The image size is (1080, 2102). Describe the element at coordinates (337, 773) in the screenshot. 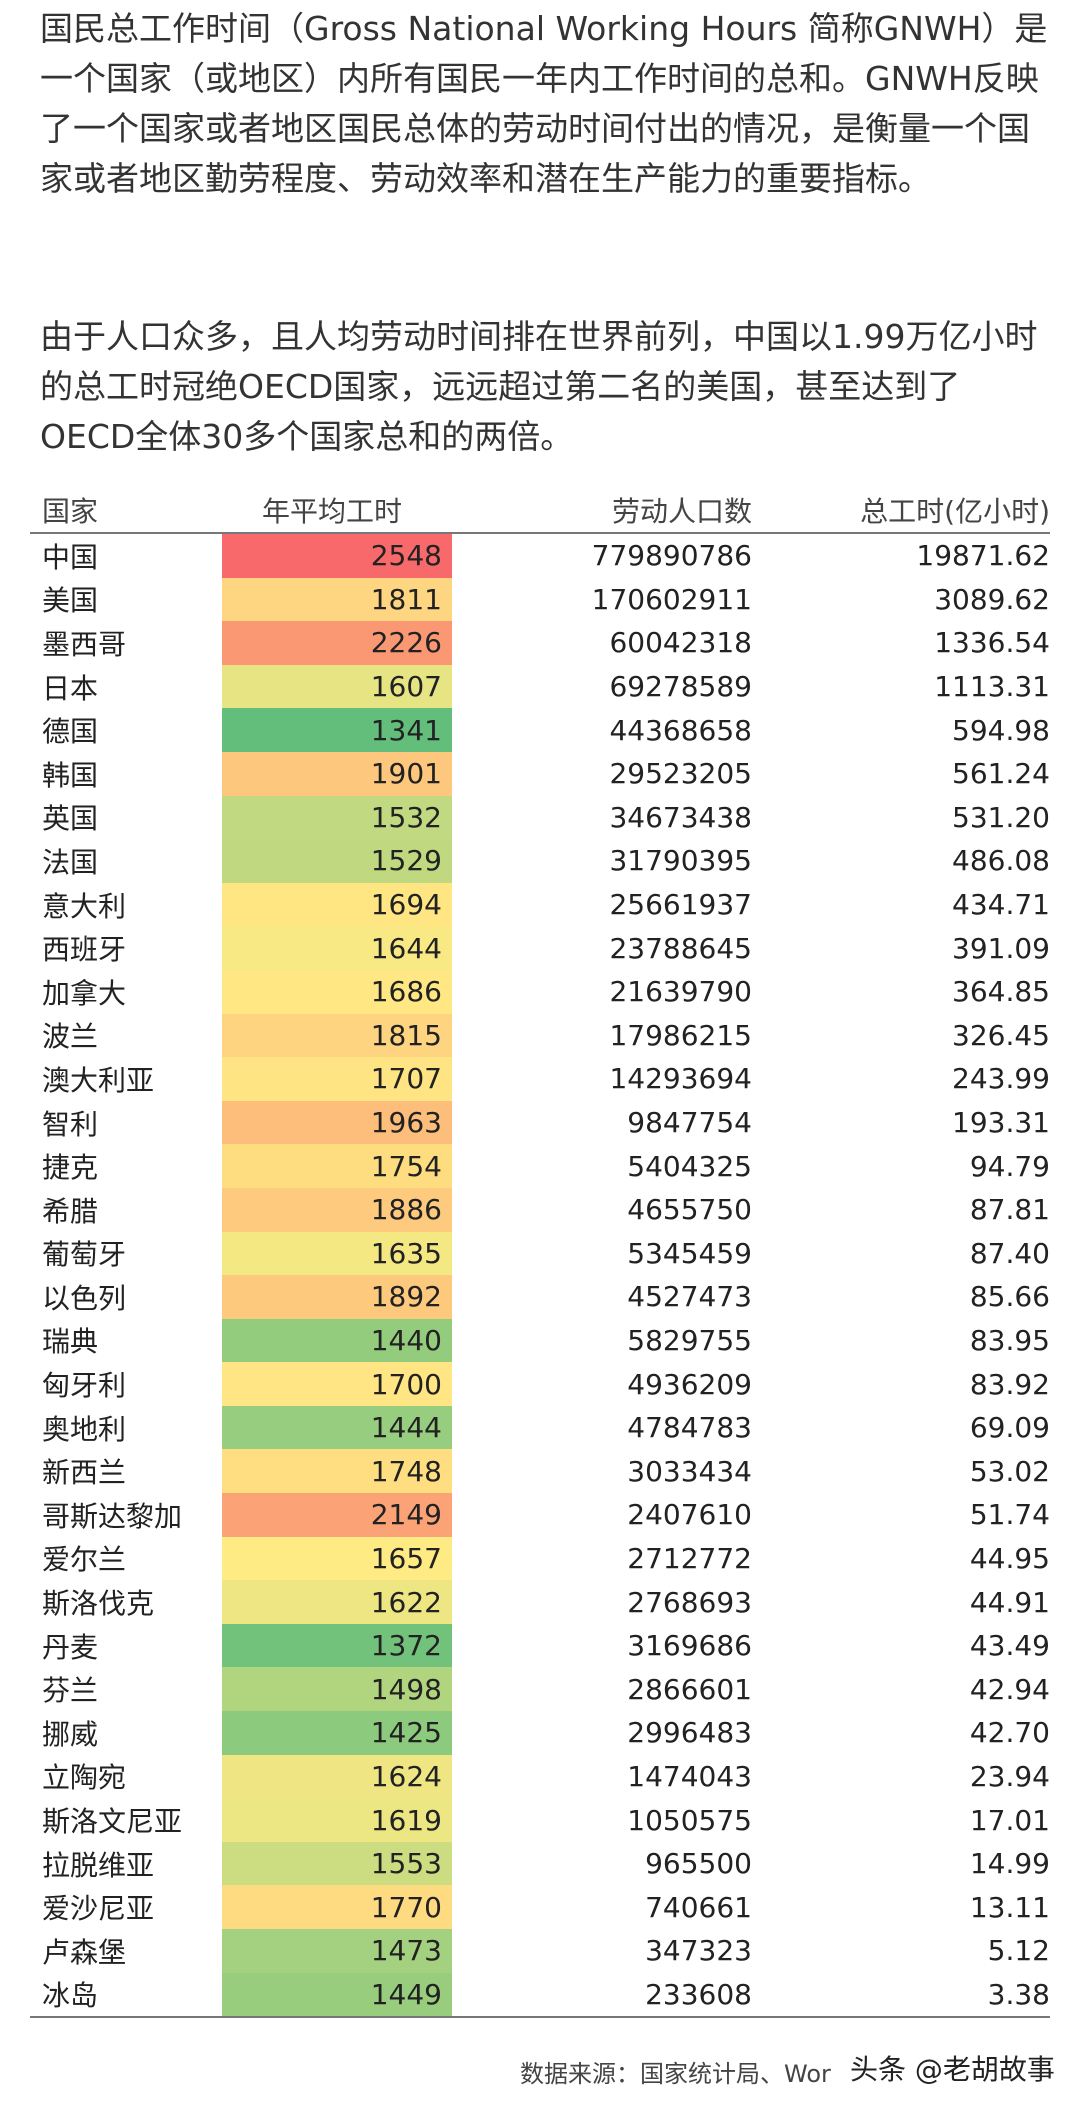

I see `hours-cell: 1901` at that location.